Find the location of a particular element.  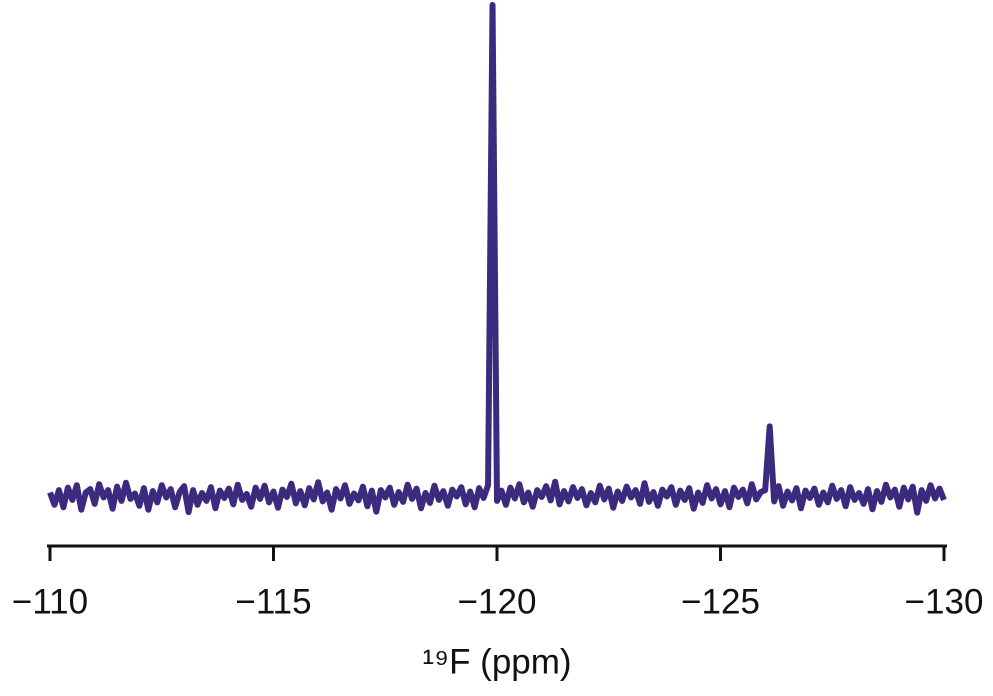

x-tick-label: −120 is located at coordinates (497, 601).